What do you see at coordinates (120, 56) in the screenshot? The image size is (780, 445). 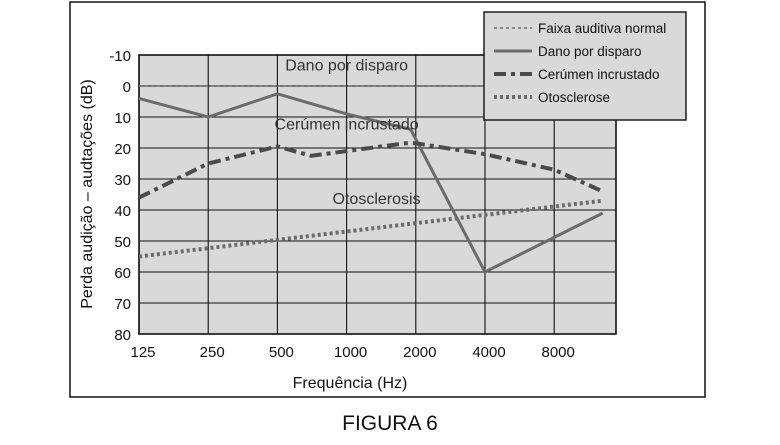 I see `y-tick-label: -10` at bounding box center [120, 56].